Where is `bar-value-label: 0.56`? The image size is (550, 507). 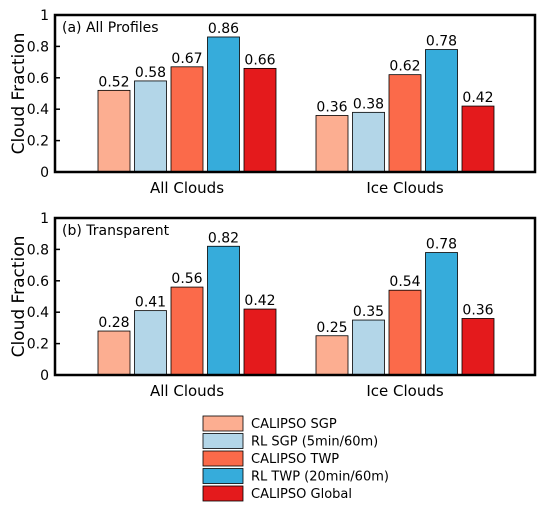 bar-value-label: 0.56 is located at coordinates (186, 279).